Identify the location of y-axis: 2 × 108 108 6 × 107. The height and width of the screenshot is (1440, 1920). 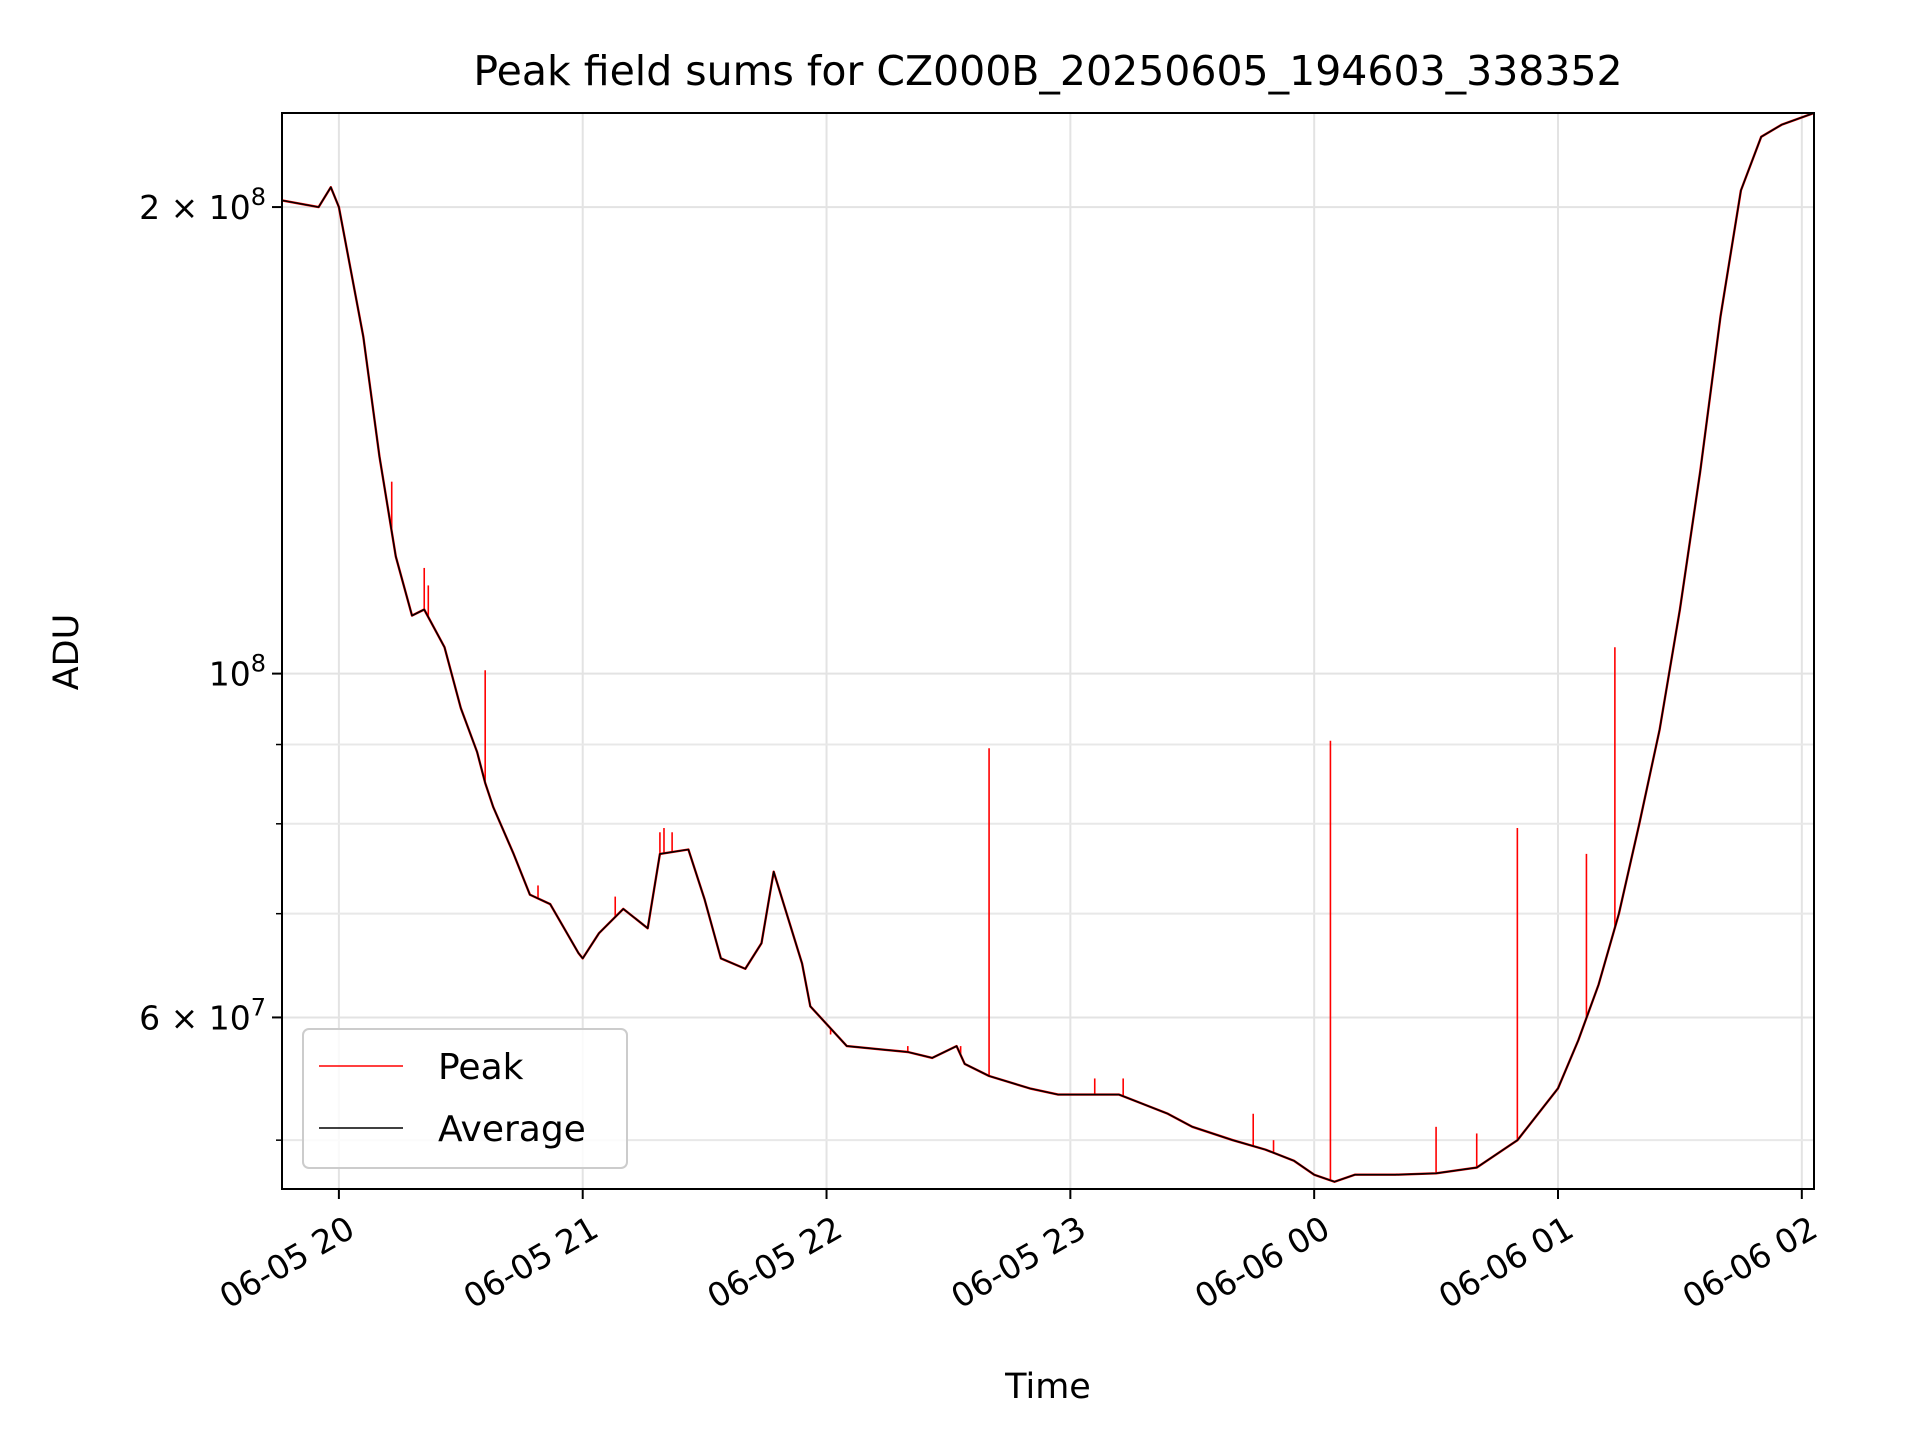
(210, 662).